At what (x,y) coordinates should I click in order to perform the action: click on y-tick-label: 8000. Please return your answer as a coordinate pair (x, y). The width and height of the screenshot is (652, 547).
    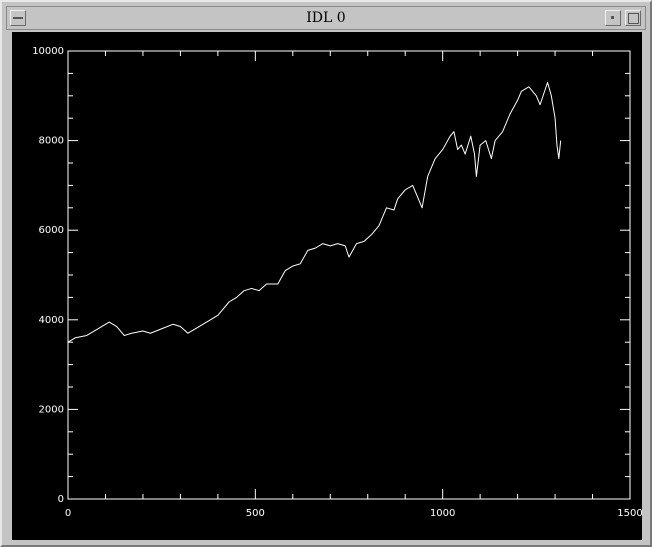
    Looking at the image, I should click on (51, 141).